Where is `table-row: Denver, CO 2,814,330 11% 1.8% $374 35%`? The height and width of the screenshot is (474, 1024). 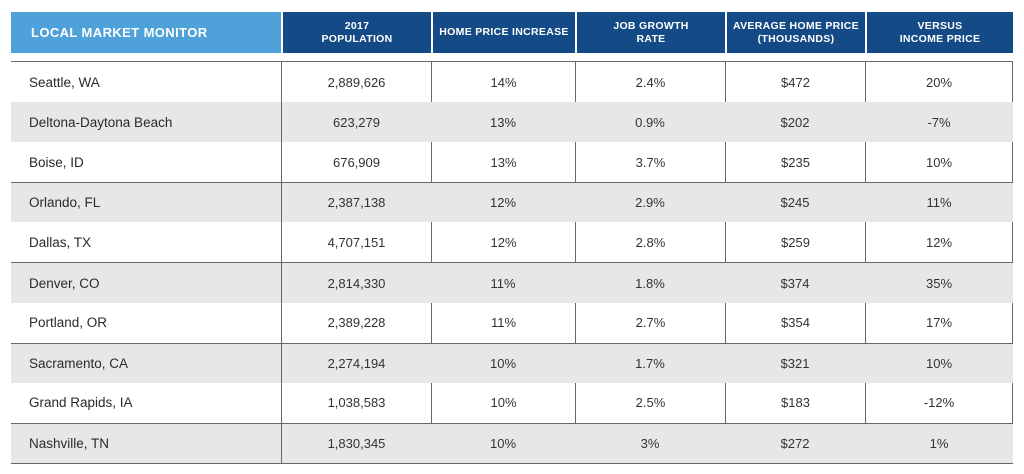
table-row: Denver, CO 2,814,330 11% 1.8% $374 35% is located at coordinates (512, 282).